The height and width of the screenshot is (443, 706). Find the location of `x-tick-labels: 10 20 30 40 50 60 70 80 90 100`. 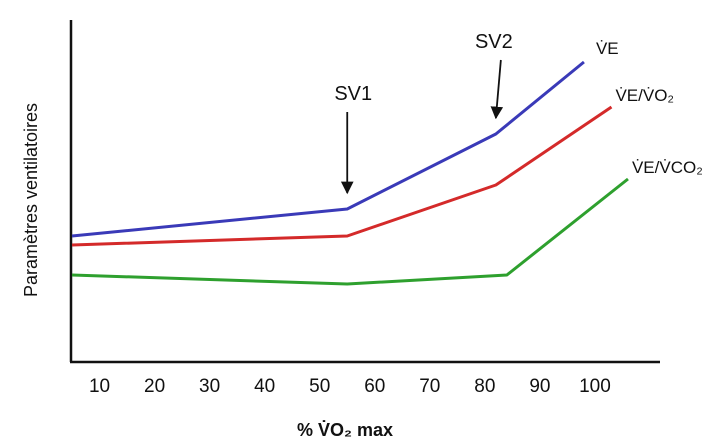

x-tick-labels: 10 20 30 40 50 60 70 80 90 100 is located at coordinates (350, 386).